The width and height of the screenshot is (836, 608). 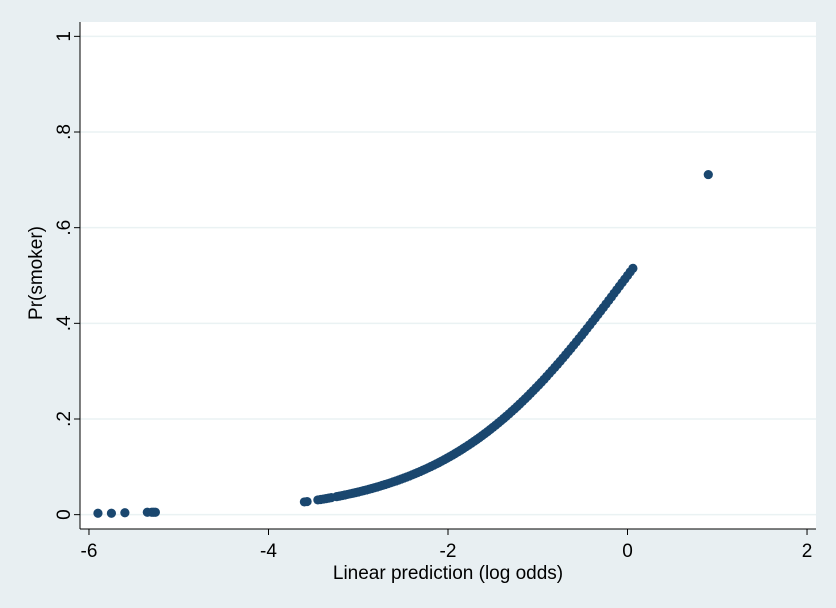 I want to click on y-tick-label: 1, so click(x=64, y=36).